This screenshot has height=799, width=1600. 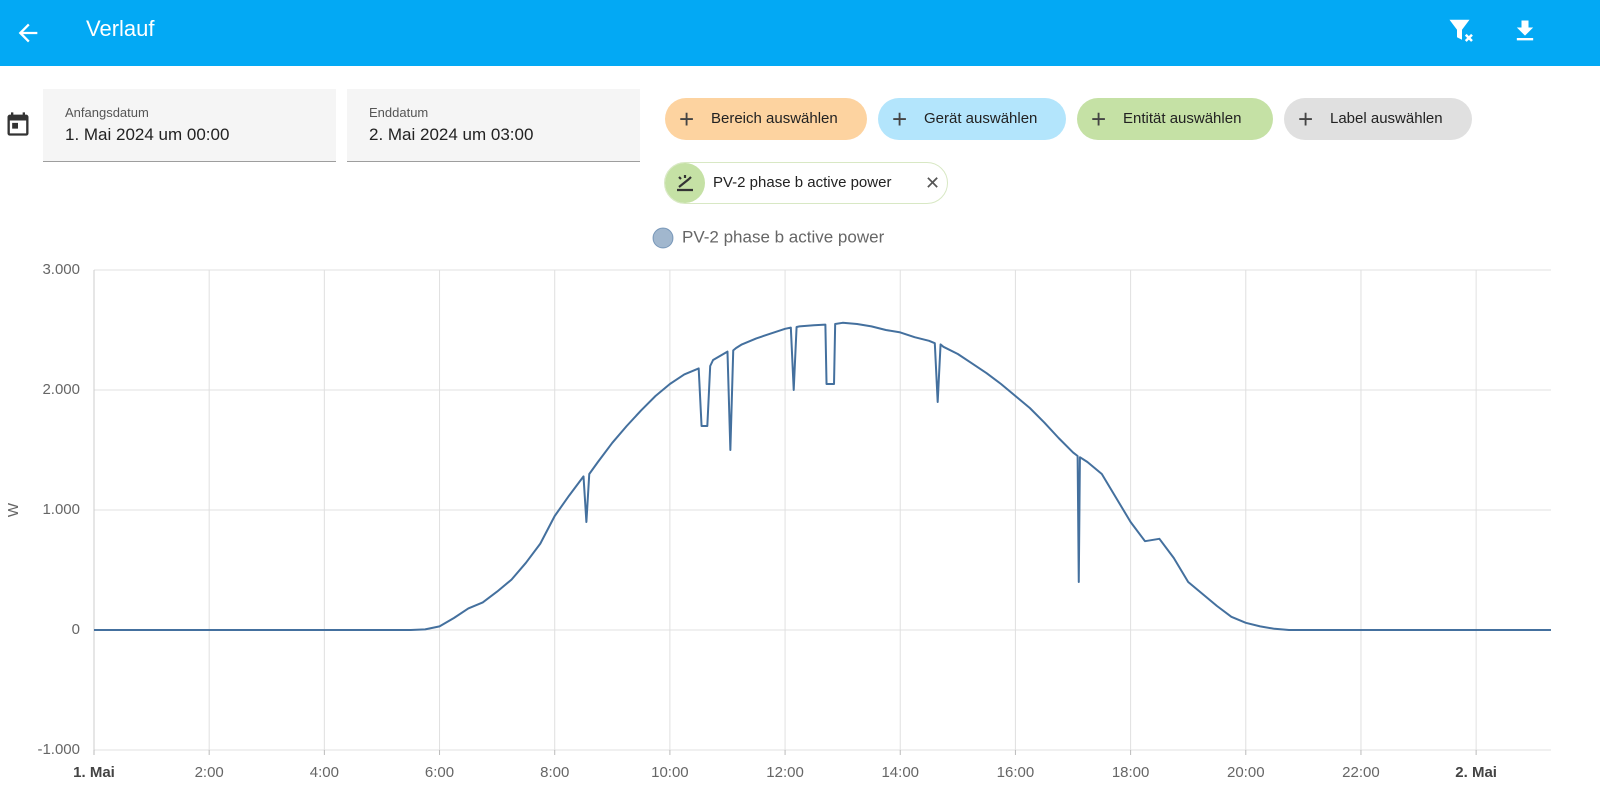 I want to click on legend-label: PV-2 phase b active power, so click(x=783, y=236).